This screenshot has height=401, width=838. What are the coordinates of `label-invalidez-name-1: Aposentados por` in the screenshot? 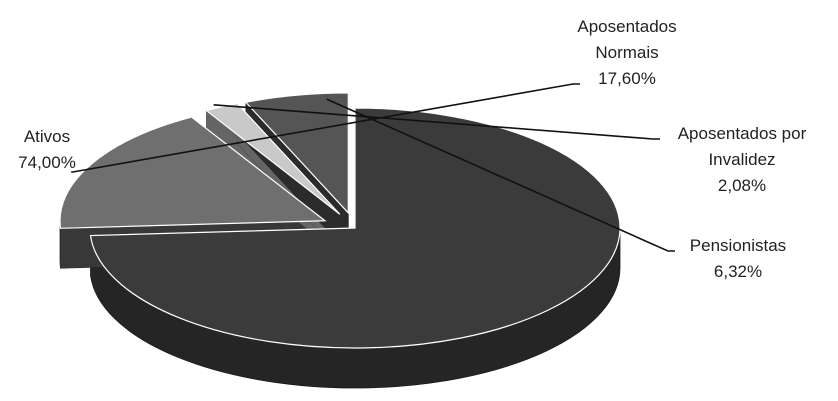 It's located at (742, 133).